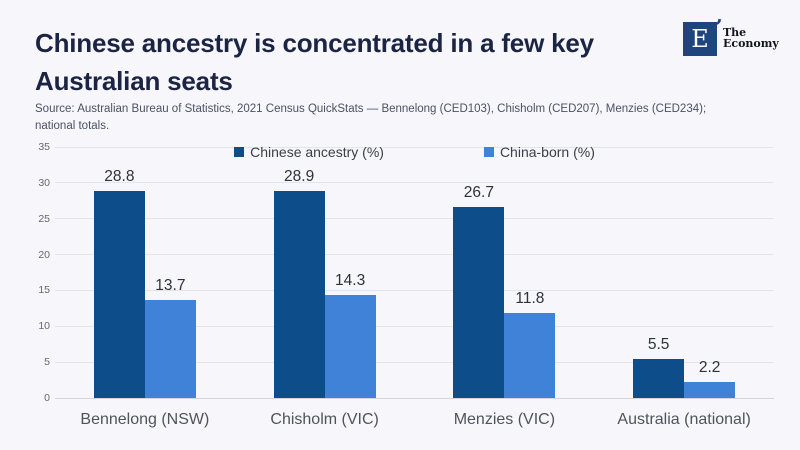 The image size is (800, 450). What do you see at coordinates (350, 281) in the screenshot?
I see `bar-value-label: 14.3` at bounding box center [350, 281].